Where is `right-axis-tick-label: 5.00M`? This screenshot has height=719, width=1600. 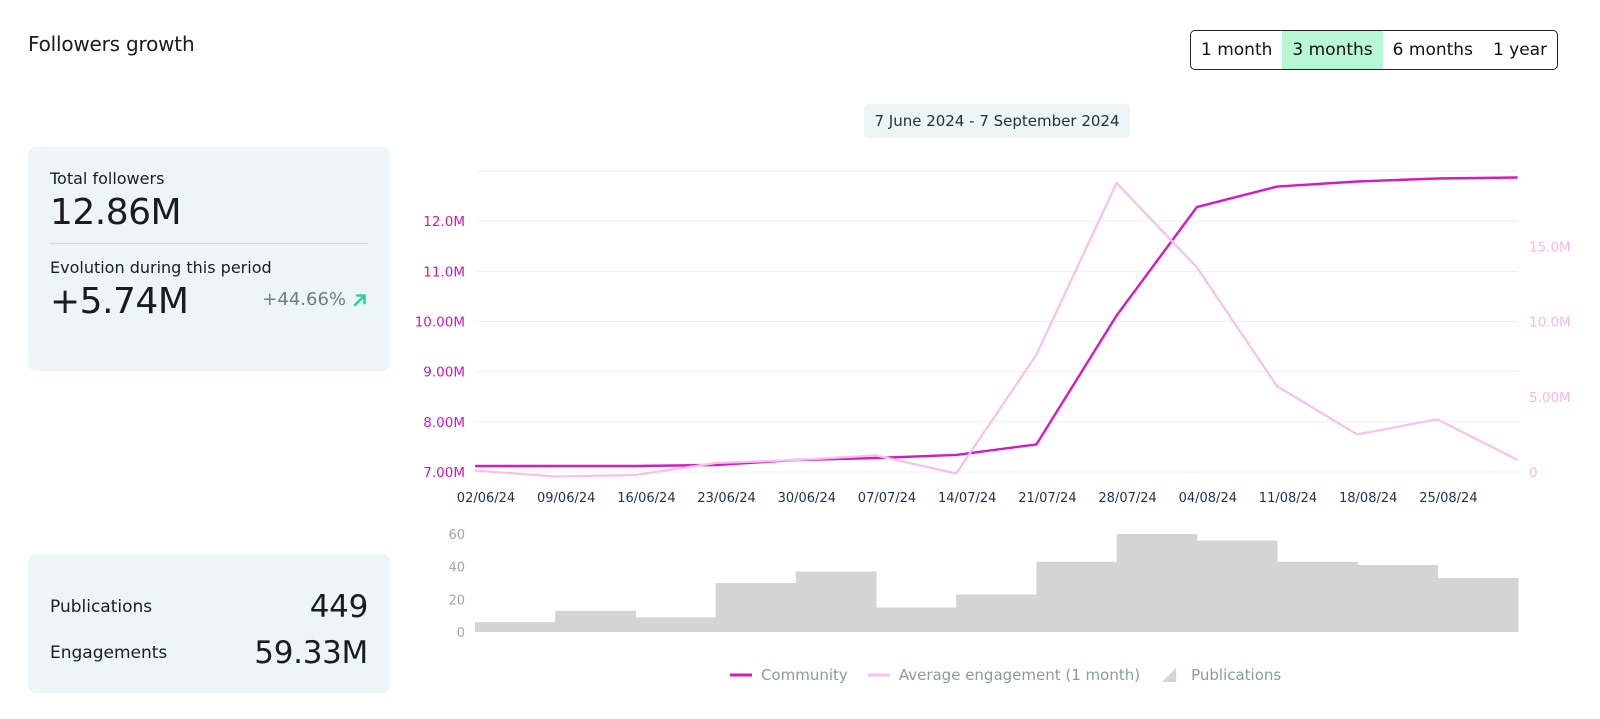
right-axis-tick-label: 5.00M is located at coordinates (1550, 398).